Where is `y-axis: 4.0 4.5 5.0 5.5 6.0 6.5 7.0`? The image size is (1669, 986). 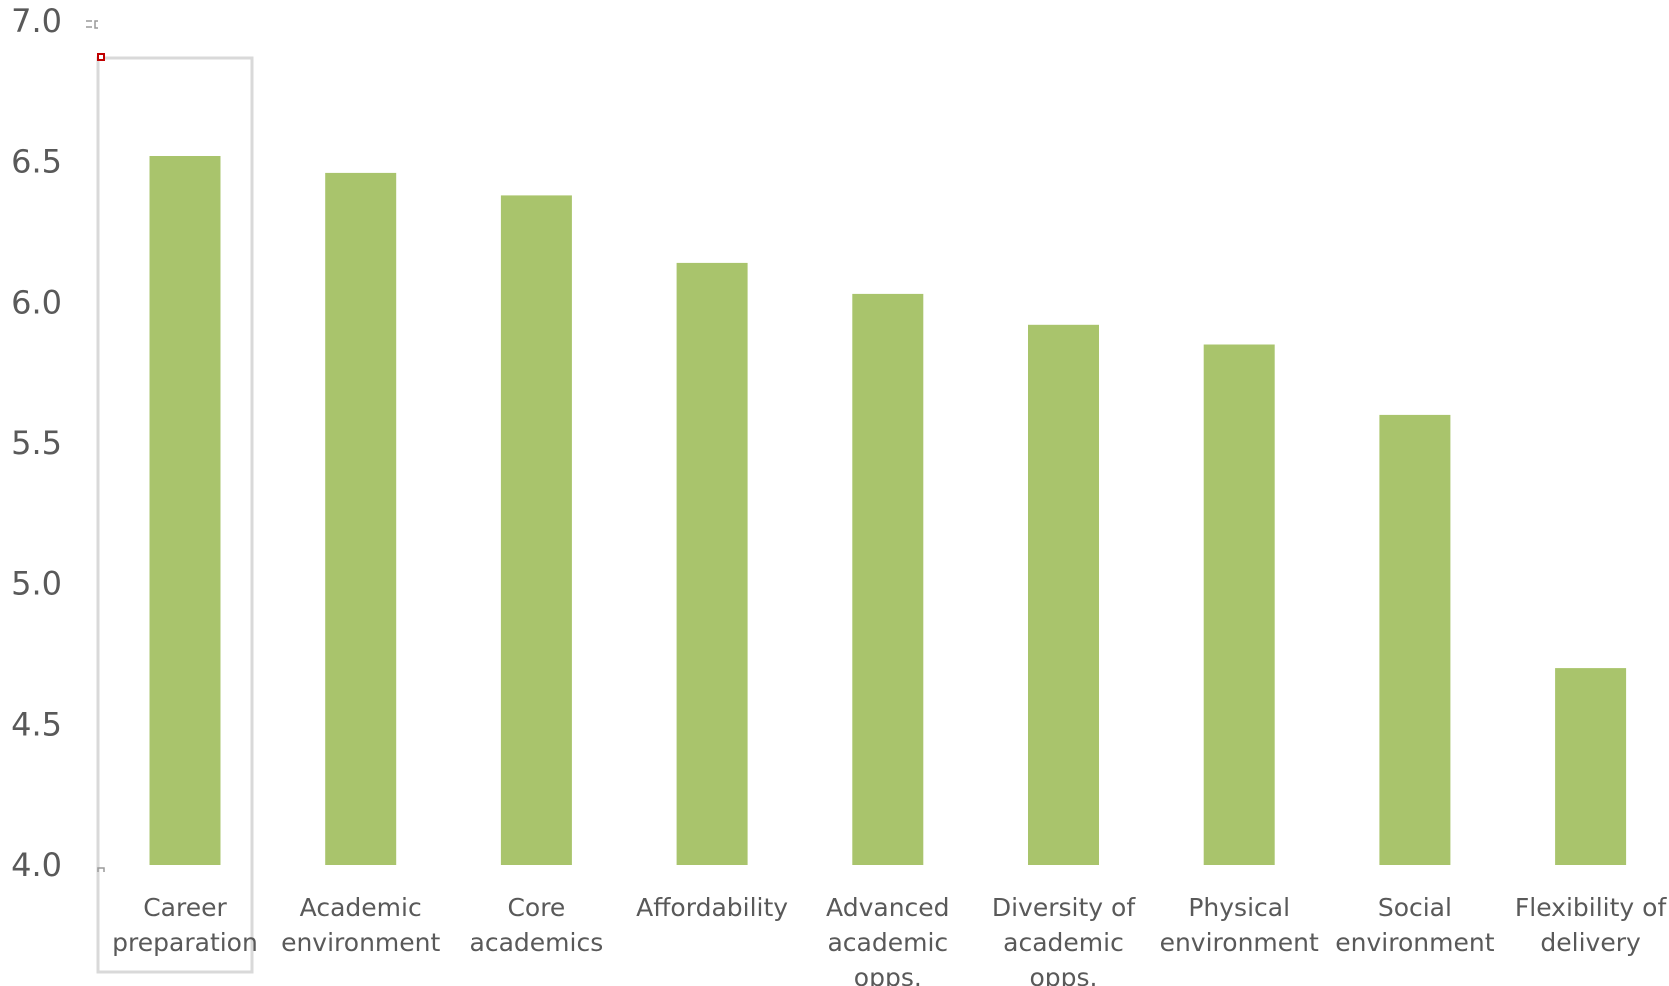 y-axis: 4.0 4.5 5.0 5.5 6.0 6.5 7.0 is located at coordinates (36, 443).